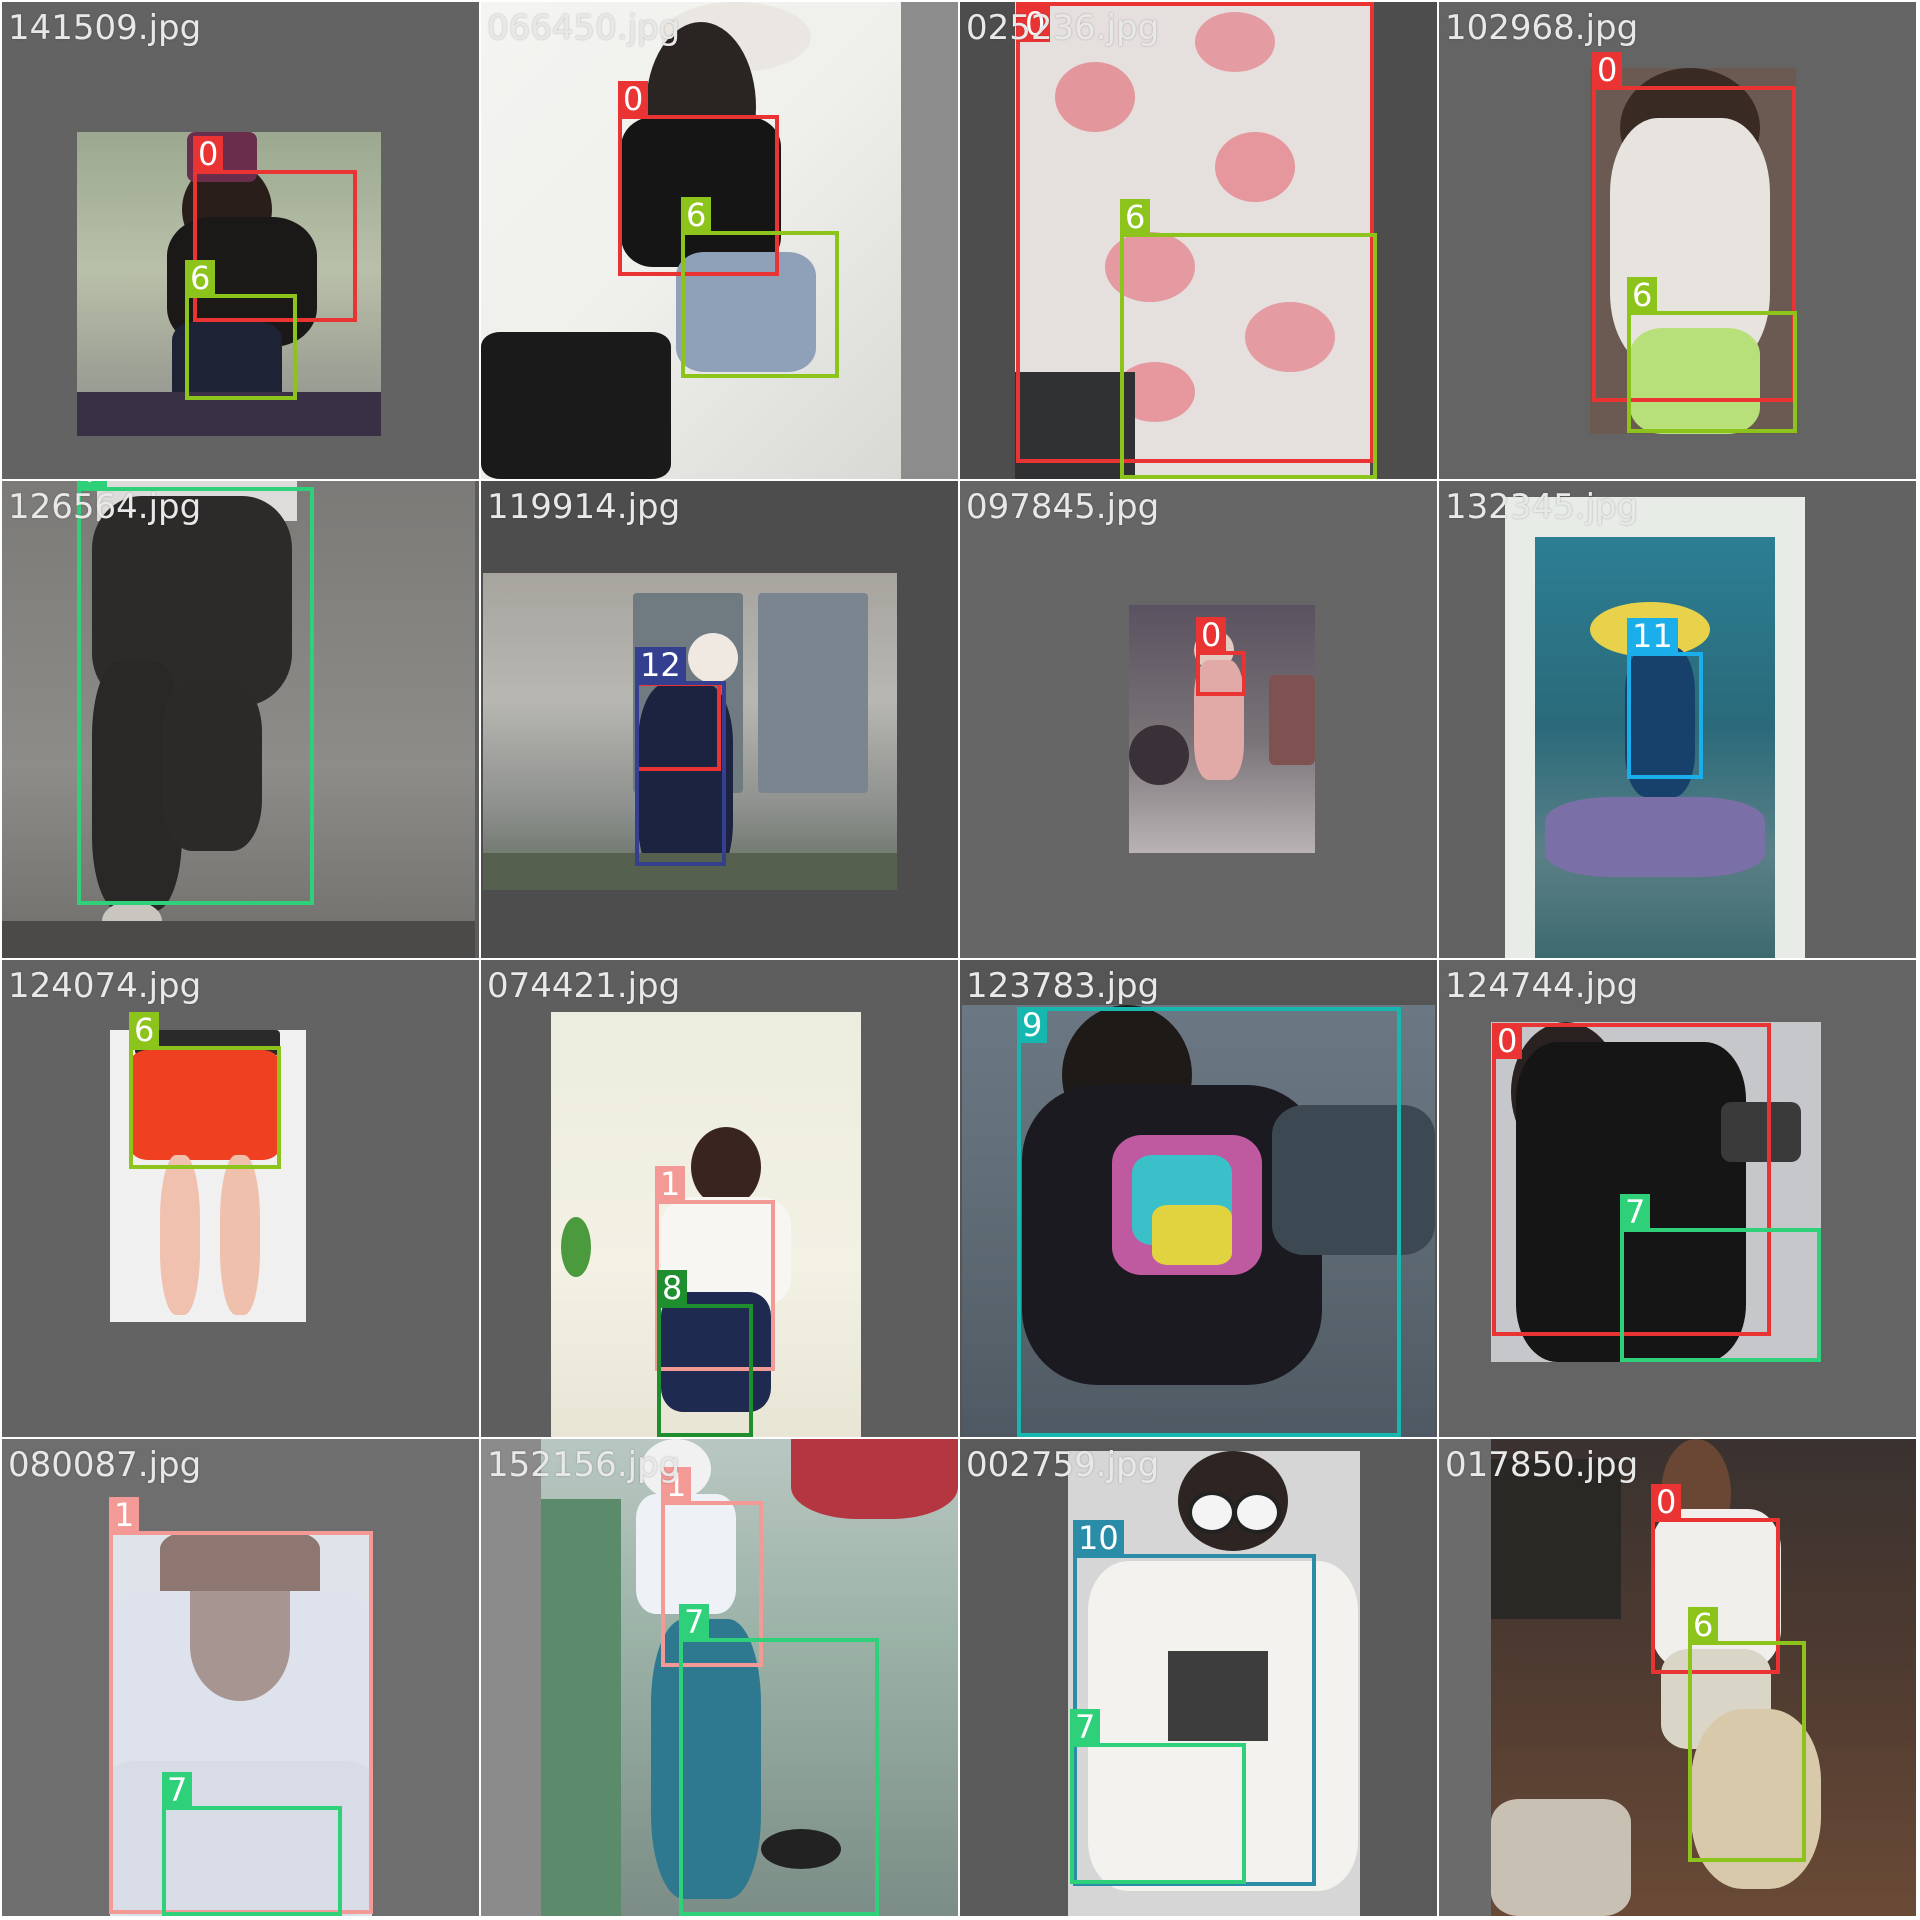 The width and height of the screenshot is (1920, 1920). I want to click on mosaic-tile: 0 6 141509.jpg, so click(240, 240).